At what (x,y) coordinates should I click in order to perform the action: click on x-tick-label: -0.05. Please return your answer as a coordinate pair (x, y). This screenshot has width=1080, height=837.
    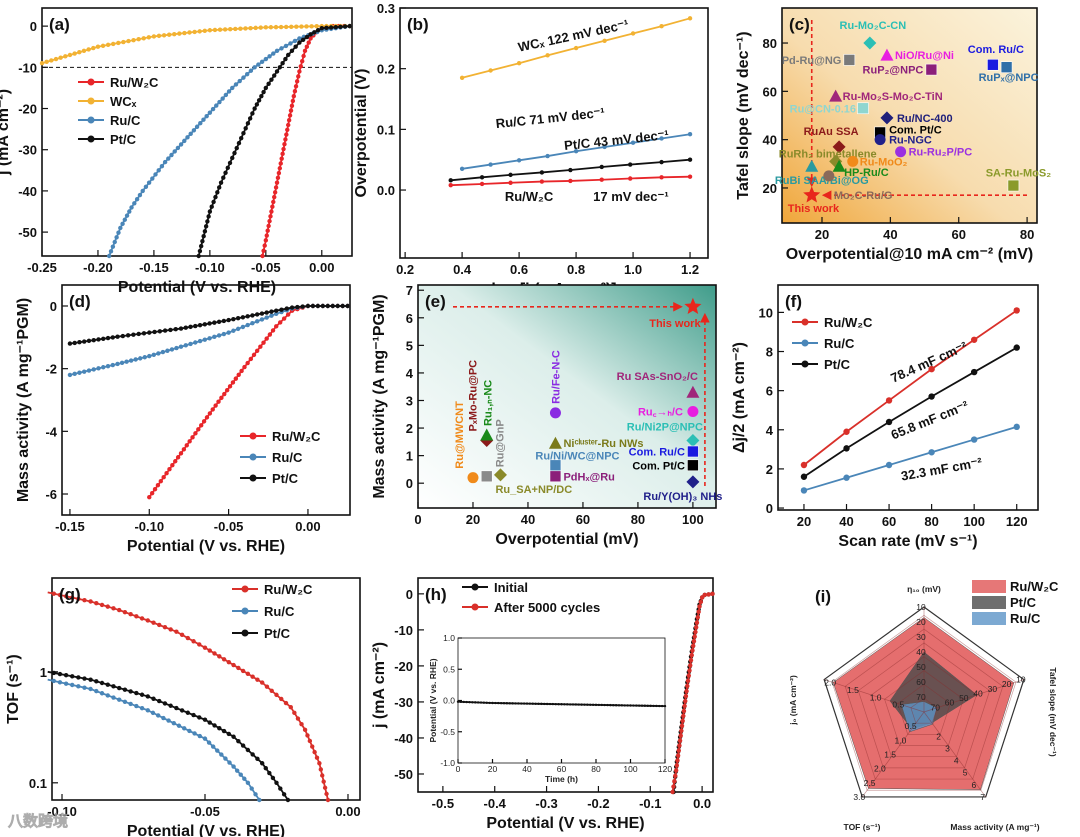
    Looking at the image, I should click on (229, 526).